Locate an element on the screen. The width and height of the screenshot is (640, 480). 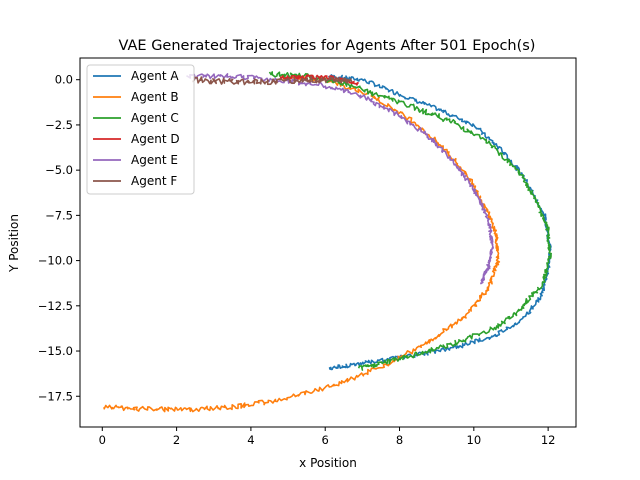
y-tick-label: −2.5 is located at coordinates (59, 125).